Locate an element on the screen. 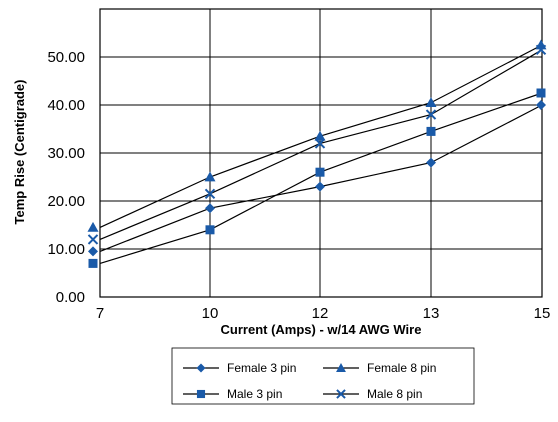 Image resolution: width=558 pixels, height=422 pixels. y-tick-label: 10.00 is located at coordinates (66, 249).